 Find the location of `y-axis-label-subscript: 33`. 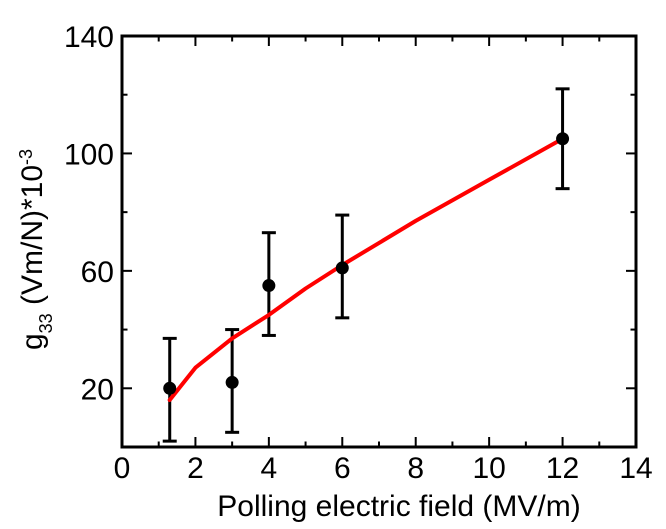

y-axis-label-subscript: 33 is located at coordinates (46, 323).